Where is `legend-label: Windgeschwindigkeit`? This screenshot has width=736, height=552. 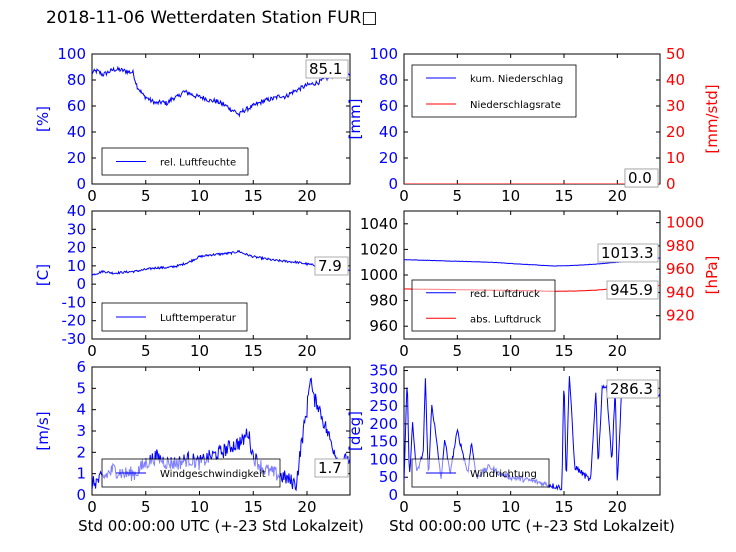
legend-label: Windgeschwindigkeit is located at coordinates (213, 474).